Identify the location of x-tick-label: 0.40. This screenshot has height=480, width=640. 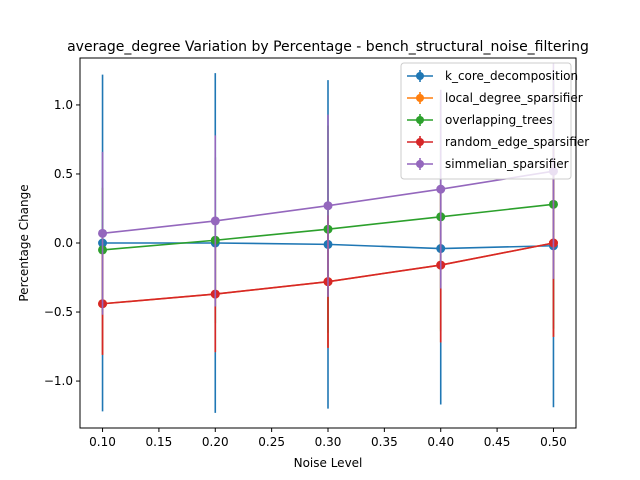
(440, 442).